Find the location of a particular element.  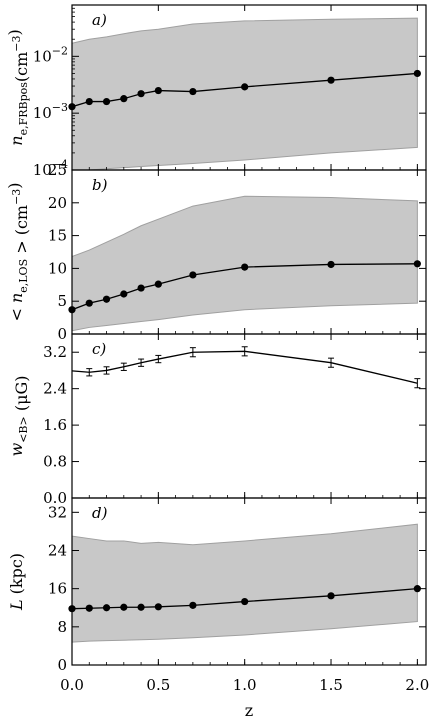

x-tick-label: 0.0 is located at coordinates (72, 685).